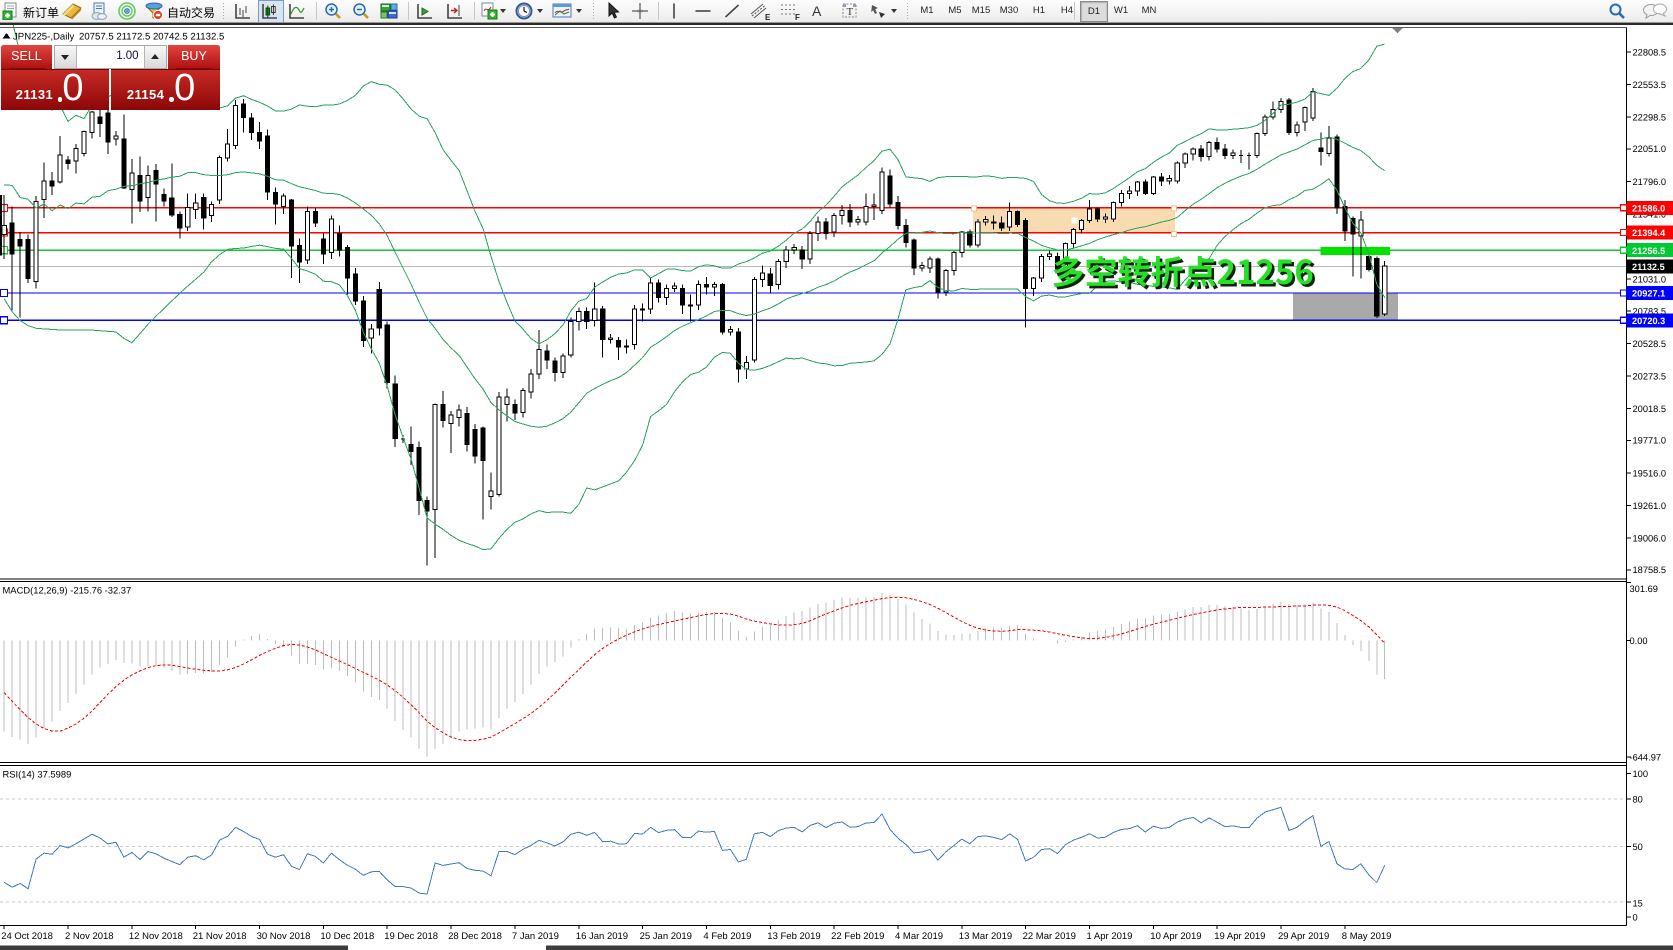 The image size is (1673, 950). What do you see at coordinates (1650, 506) in the screenshot?
I see `svg-text: 19261.0` at bounding box center [1650, 506].